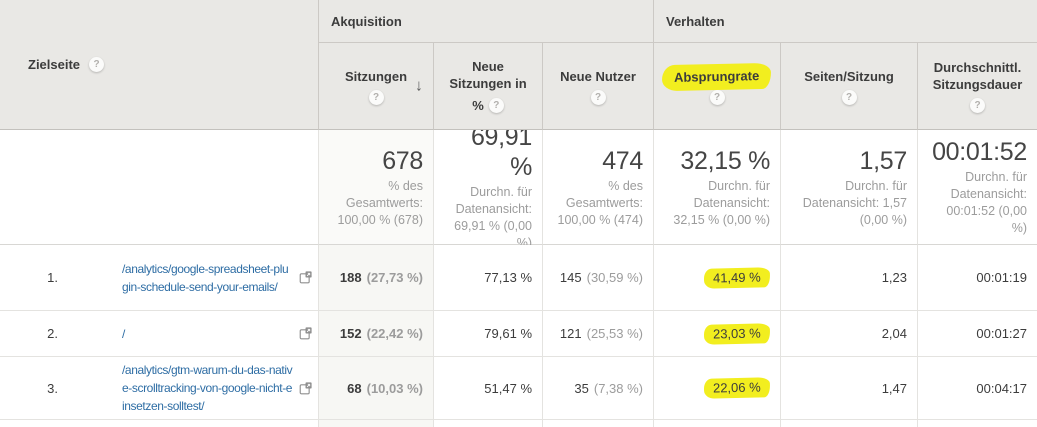 The width and height of the screenshot is (1037, 427). What do you see at coordinates (979, 152) in the screenshot?
I see `summary-value: 00:01:52` at bounding box center [979, 152].